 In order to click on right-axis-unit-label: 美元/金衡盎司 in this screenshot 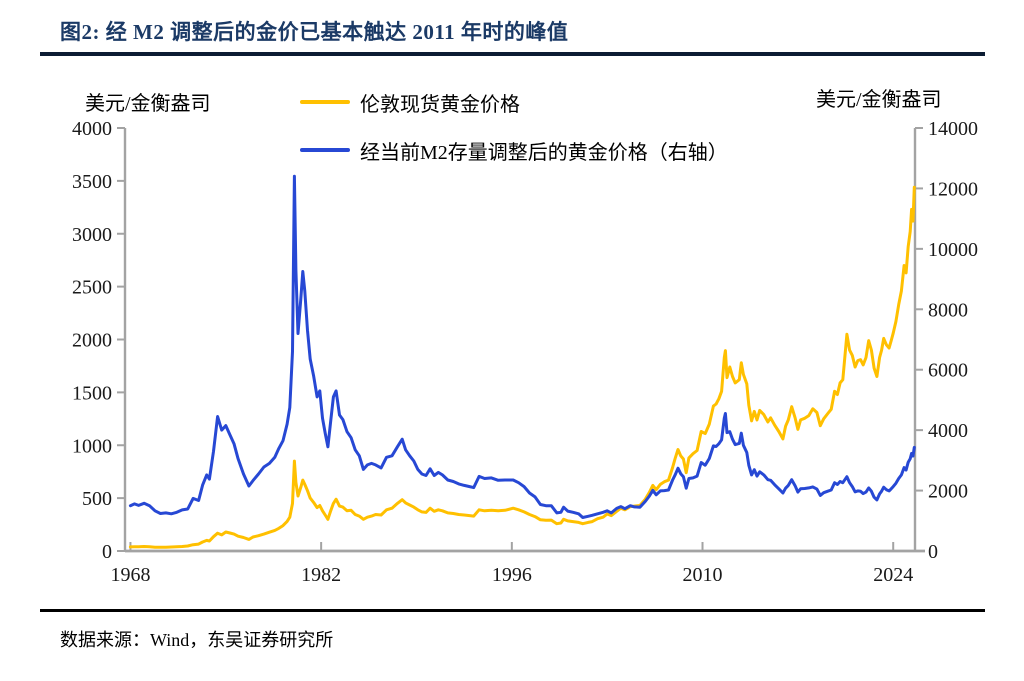, I will do `click(879, 100)`.